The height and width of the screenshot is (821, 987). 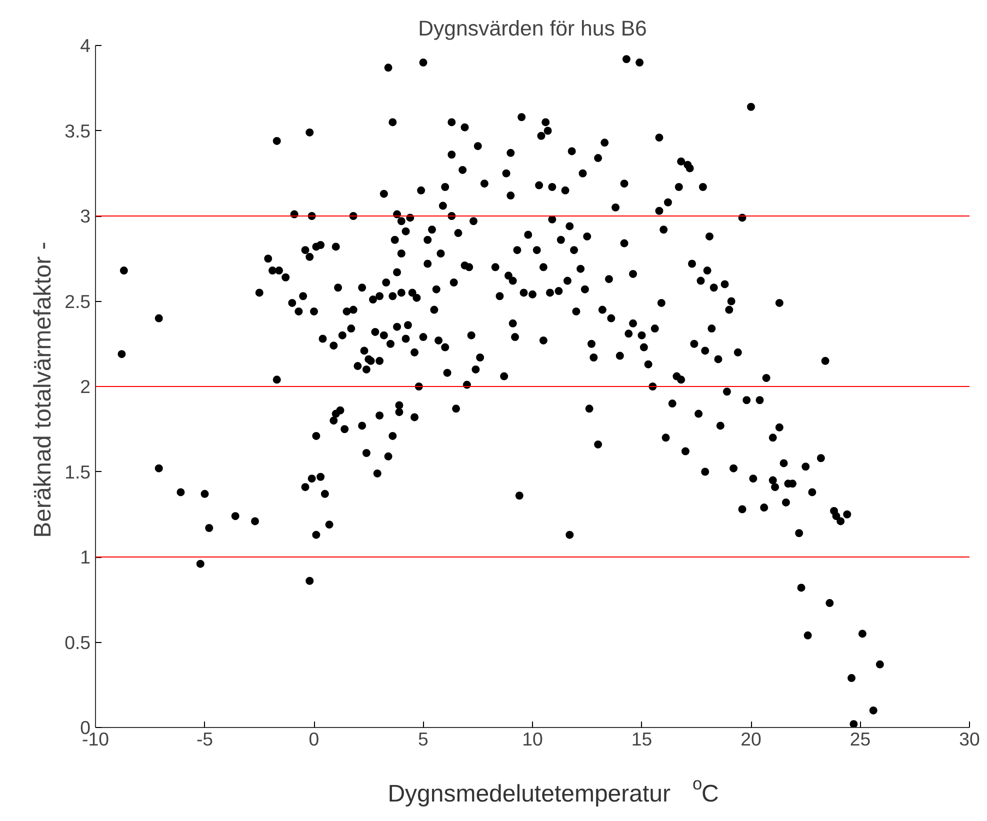 I want to click on y-tick-label: 0.5, so click(x=77, y=642).